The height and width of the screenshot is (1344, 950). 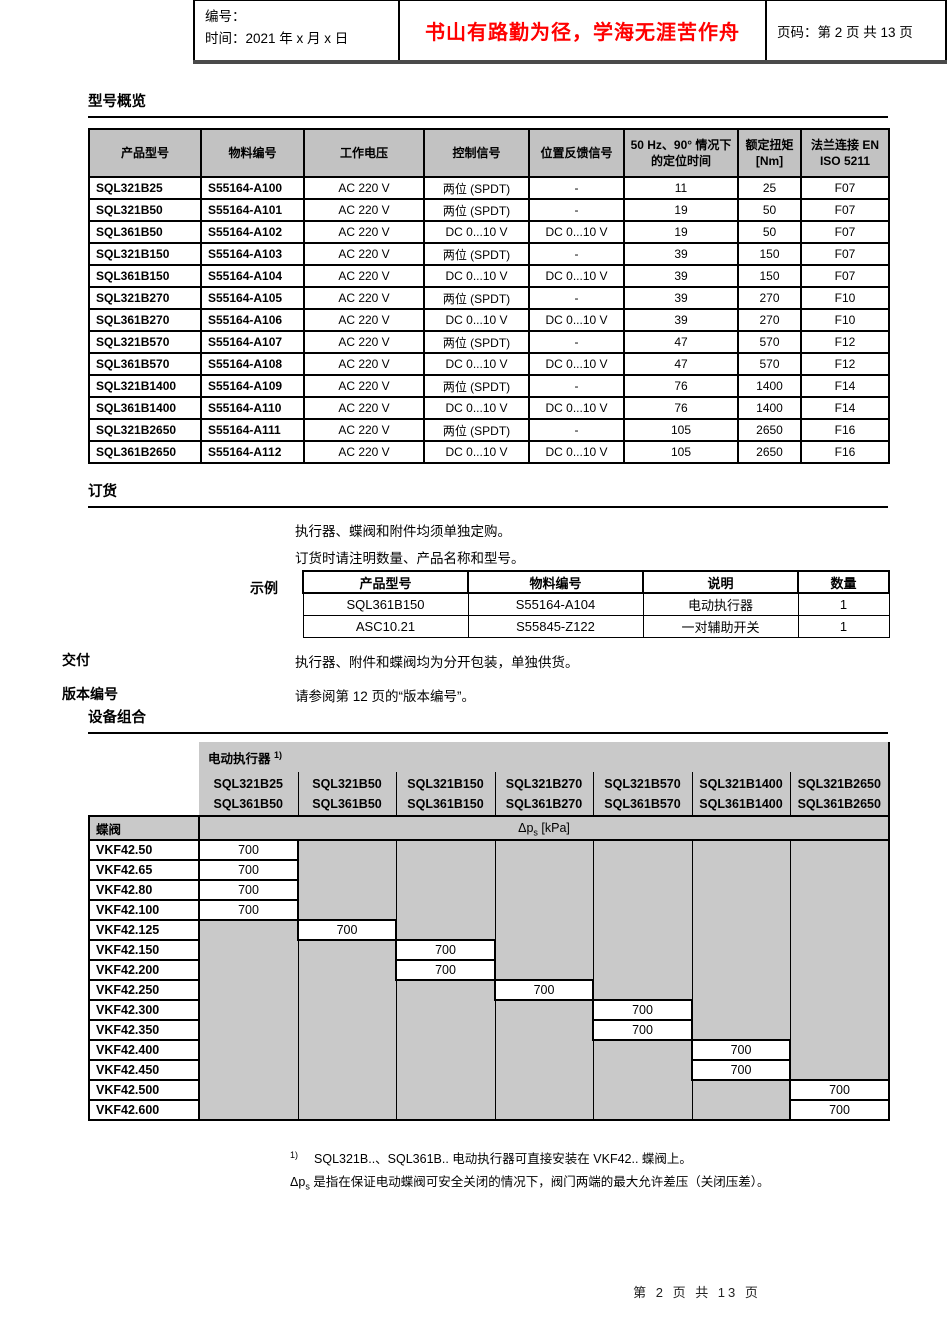 What do you see at coordinates (225, 16) in the screenshot?
I see `doc-number: 编号：` at bounding box center [225, 16].